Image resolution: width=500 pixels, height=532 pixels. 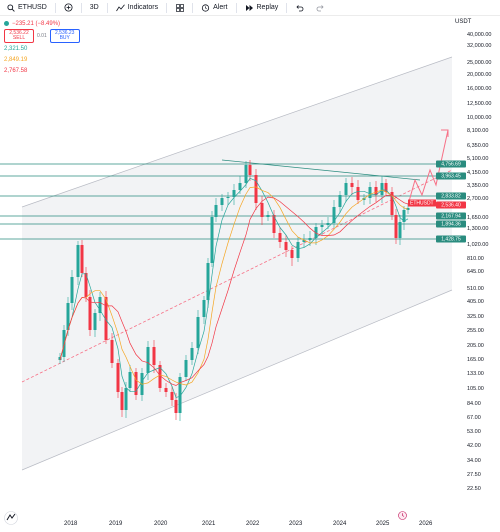 I want to click on indicators-icon, so click(x=120, y=7).